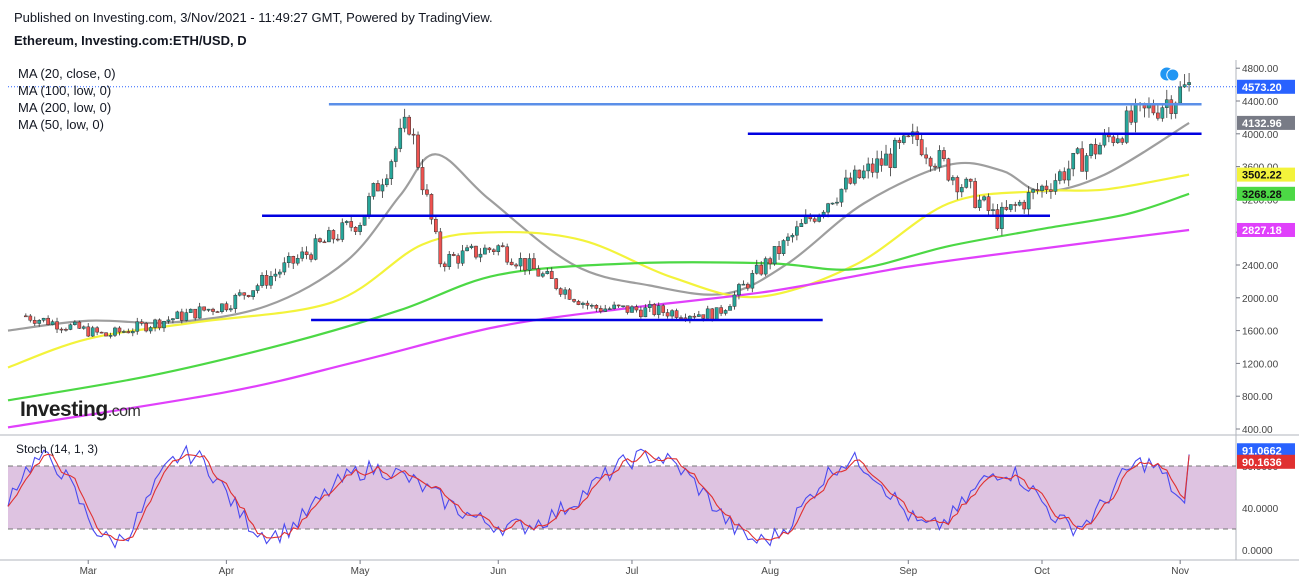  I want to click on legend-ma20: MA (20, close, 0), so click(67, 73).